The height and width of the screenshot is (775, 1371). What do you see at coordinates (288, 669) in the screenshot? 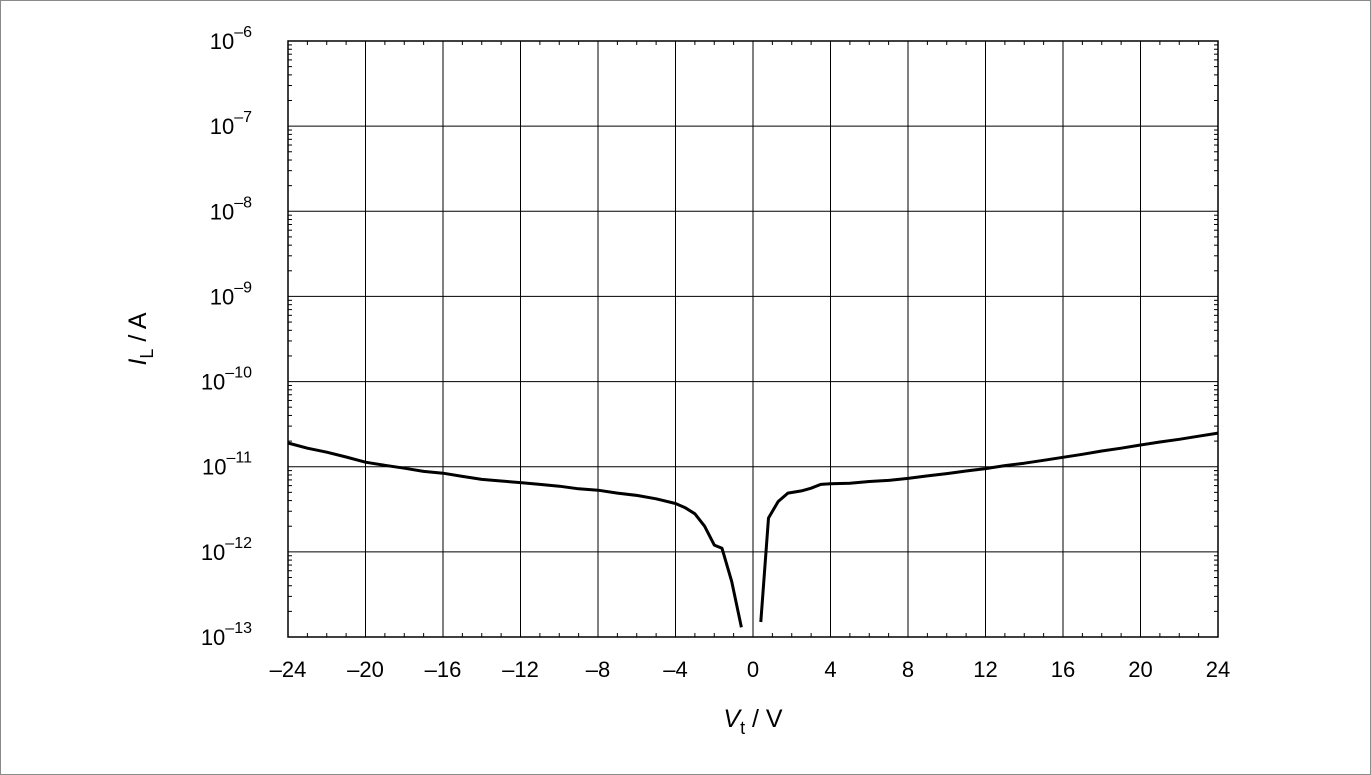
I see `x-tick-label: –24` at bounding box center [288, 669].